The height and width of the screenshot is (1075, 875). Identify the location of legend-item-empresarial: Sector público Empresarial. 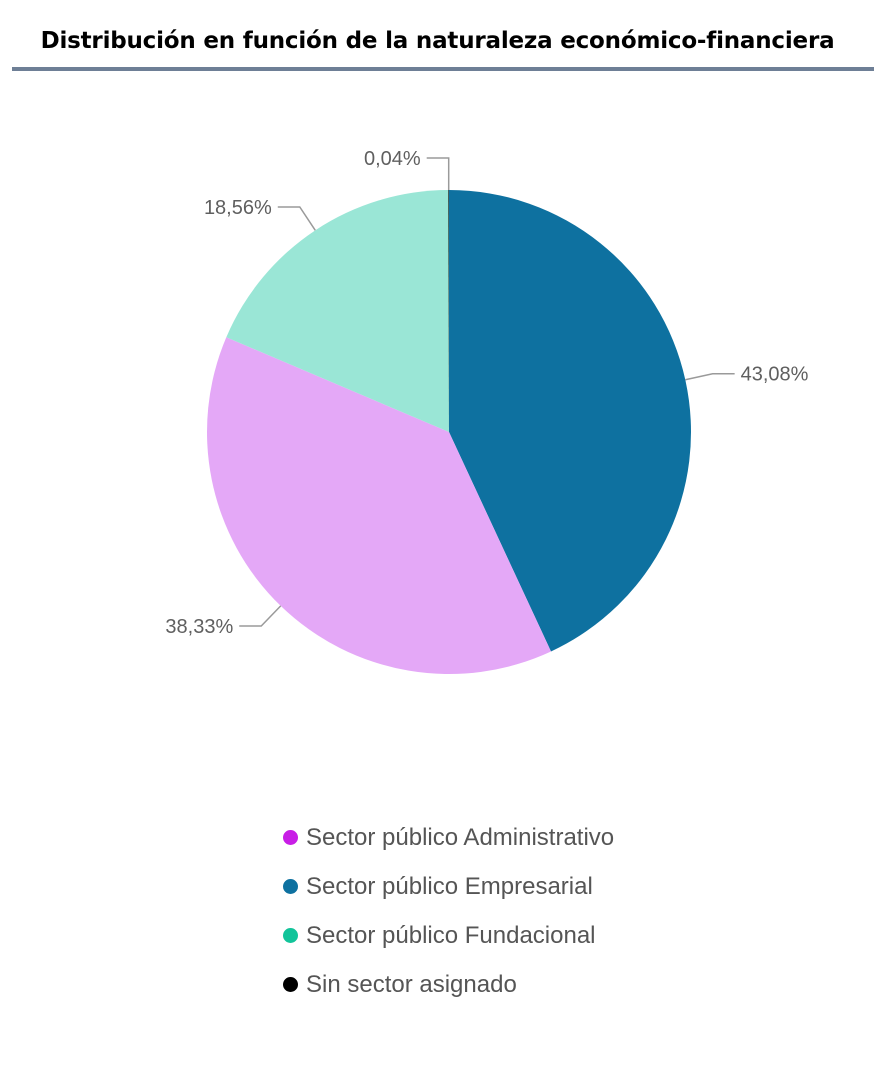
(448, 886).